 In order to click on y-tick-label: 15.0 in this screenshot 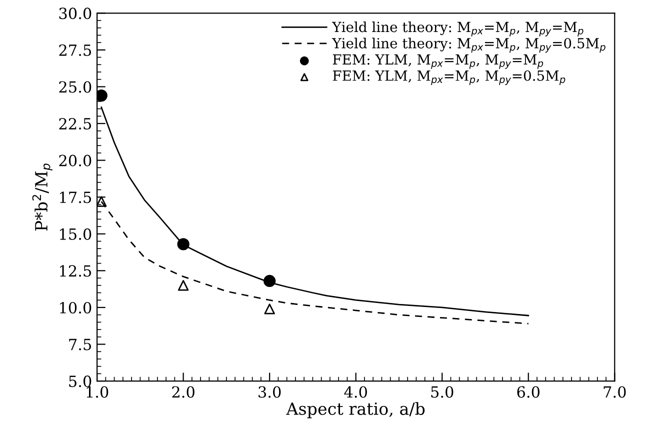, I will do `click(76, 234)`.